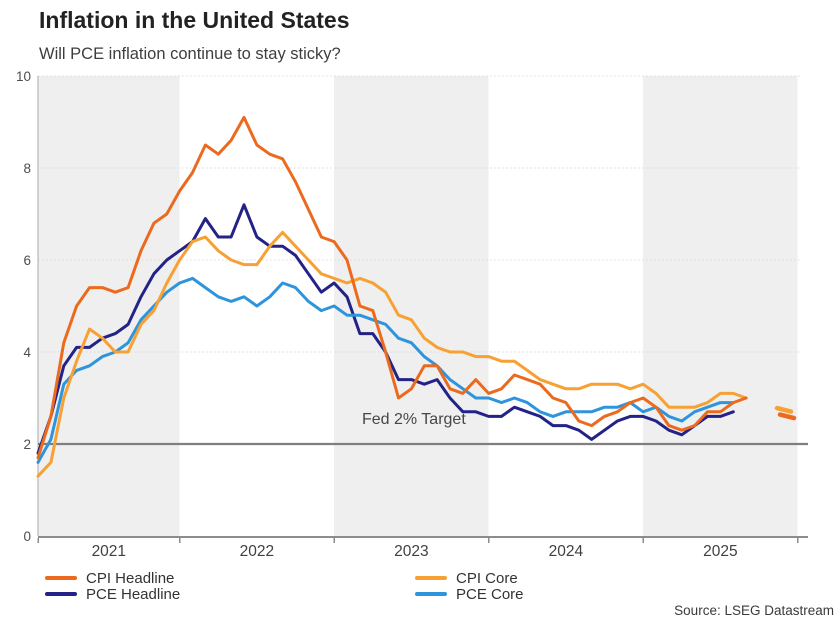 The image size is (840, 629). What do you see at coordinates (133, 594) in the screenshot?
I see `legend-label: PCE Headline` at bounding box center [133, 594].